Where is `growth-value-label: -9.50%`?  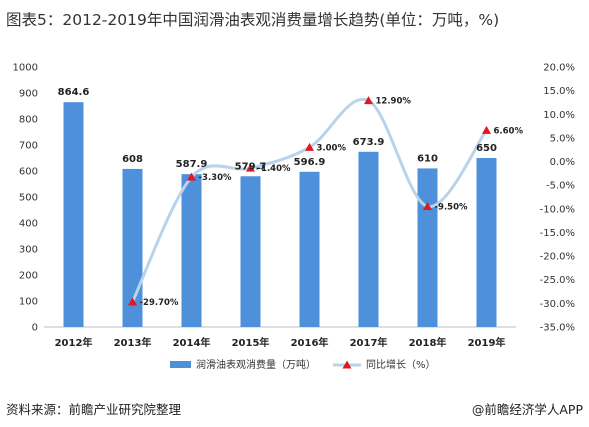 growth-value-label: -9.50% is located at coordinates (451, 207).